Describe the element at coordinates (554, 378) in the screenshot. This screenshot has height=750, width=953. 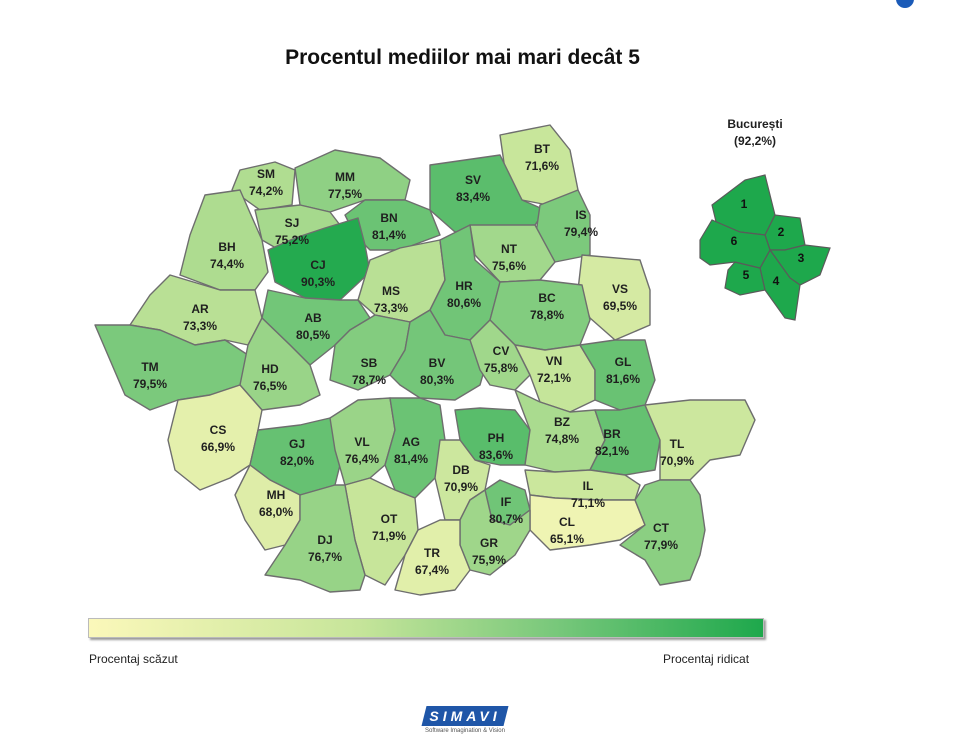
I see `county-value-vn: 72,1%` at that location.